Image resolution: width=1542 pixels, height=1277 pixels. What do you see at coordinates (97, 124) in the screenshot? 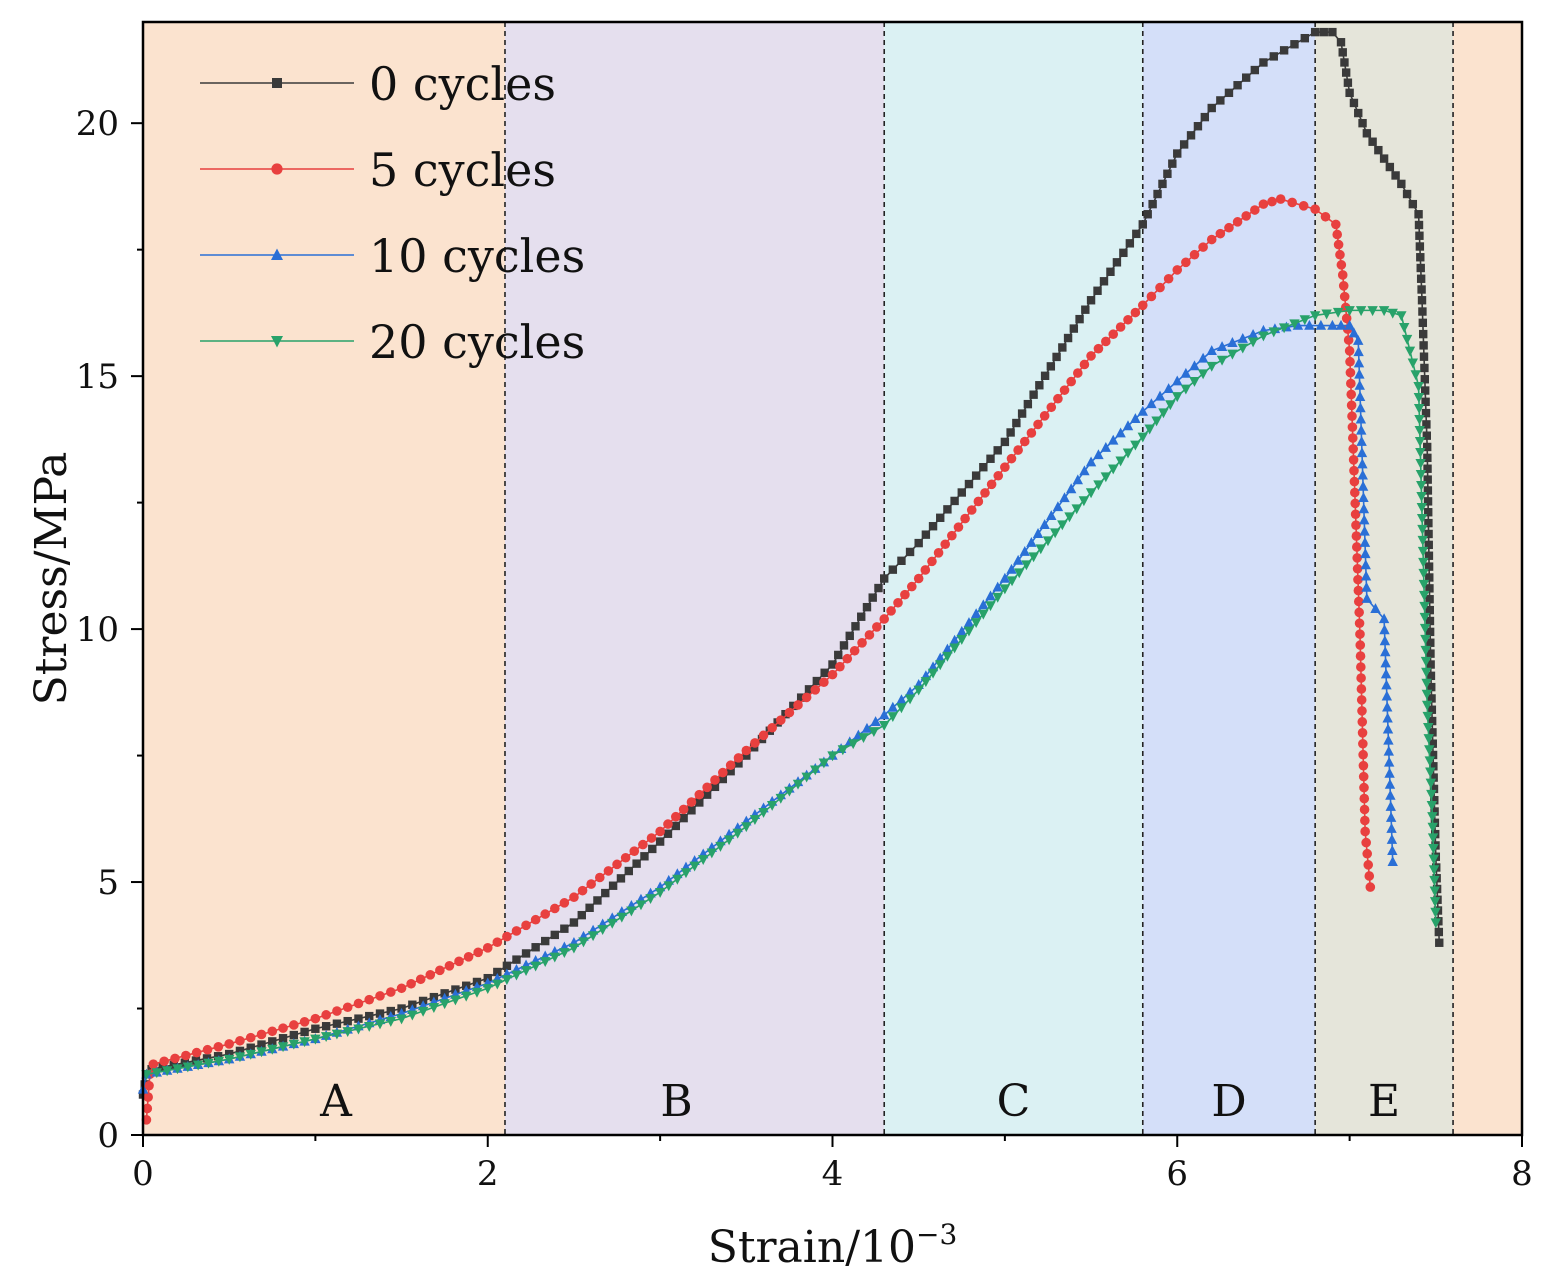
I see `y-tick-label: 20` at bounding box center [97, 124].